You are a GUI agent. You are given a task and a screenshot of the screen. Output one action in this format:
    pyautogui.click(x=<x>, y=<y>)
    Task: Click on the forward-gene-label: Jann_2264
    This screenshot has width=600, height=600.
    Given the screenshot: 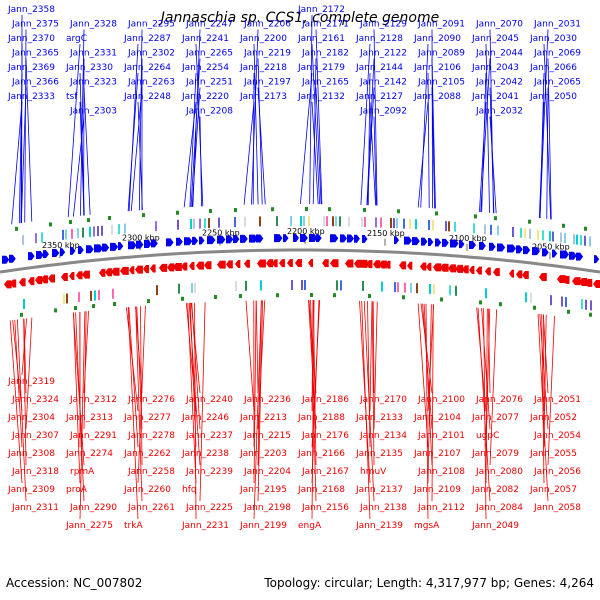 What is the action you would take?
    pyautogui.click(x=147, y=68)
    